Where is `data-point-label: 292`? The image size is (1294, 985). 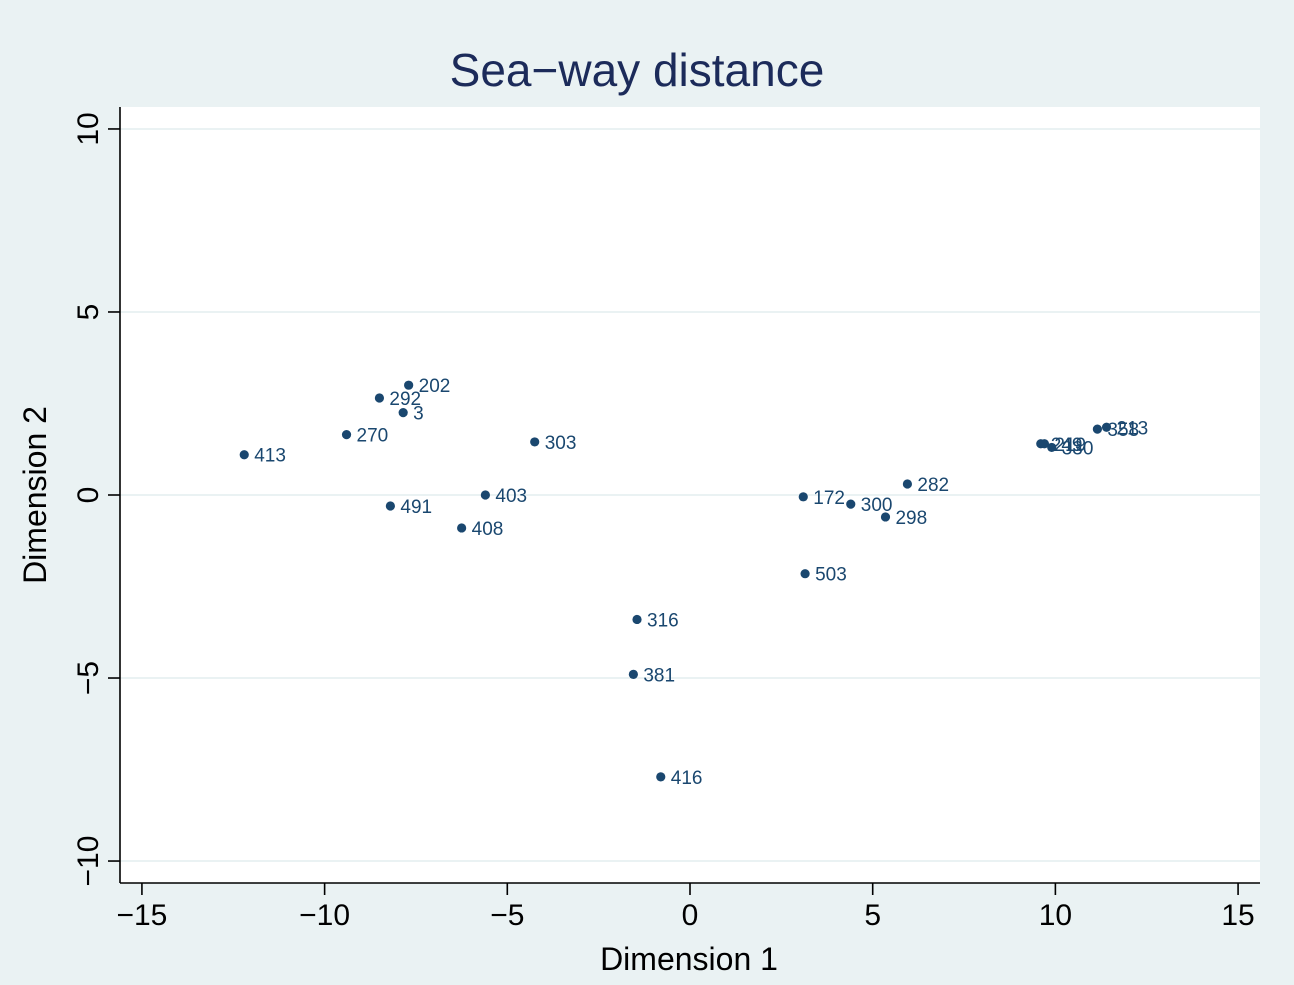 data-point-label: 292 is located at coordinates (405, 399).